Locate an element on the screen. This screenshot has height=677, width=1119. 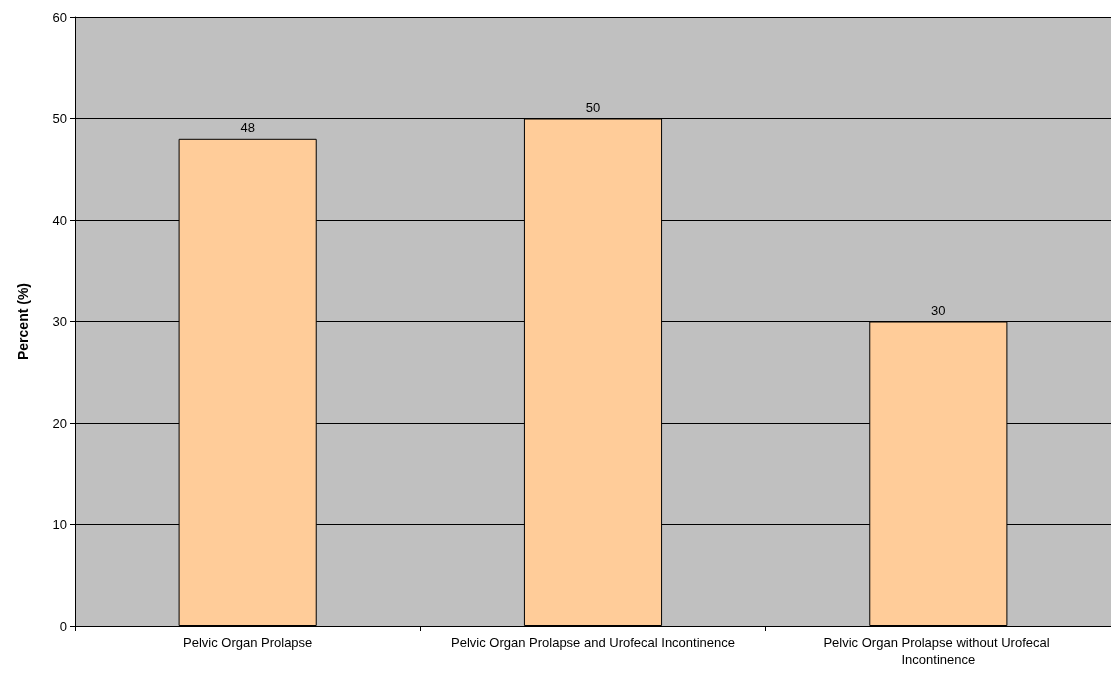
data-label: 50 is located at coordinates (593, 107).